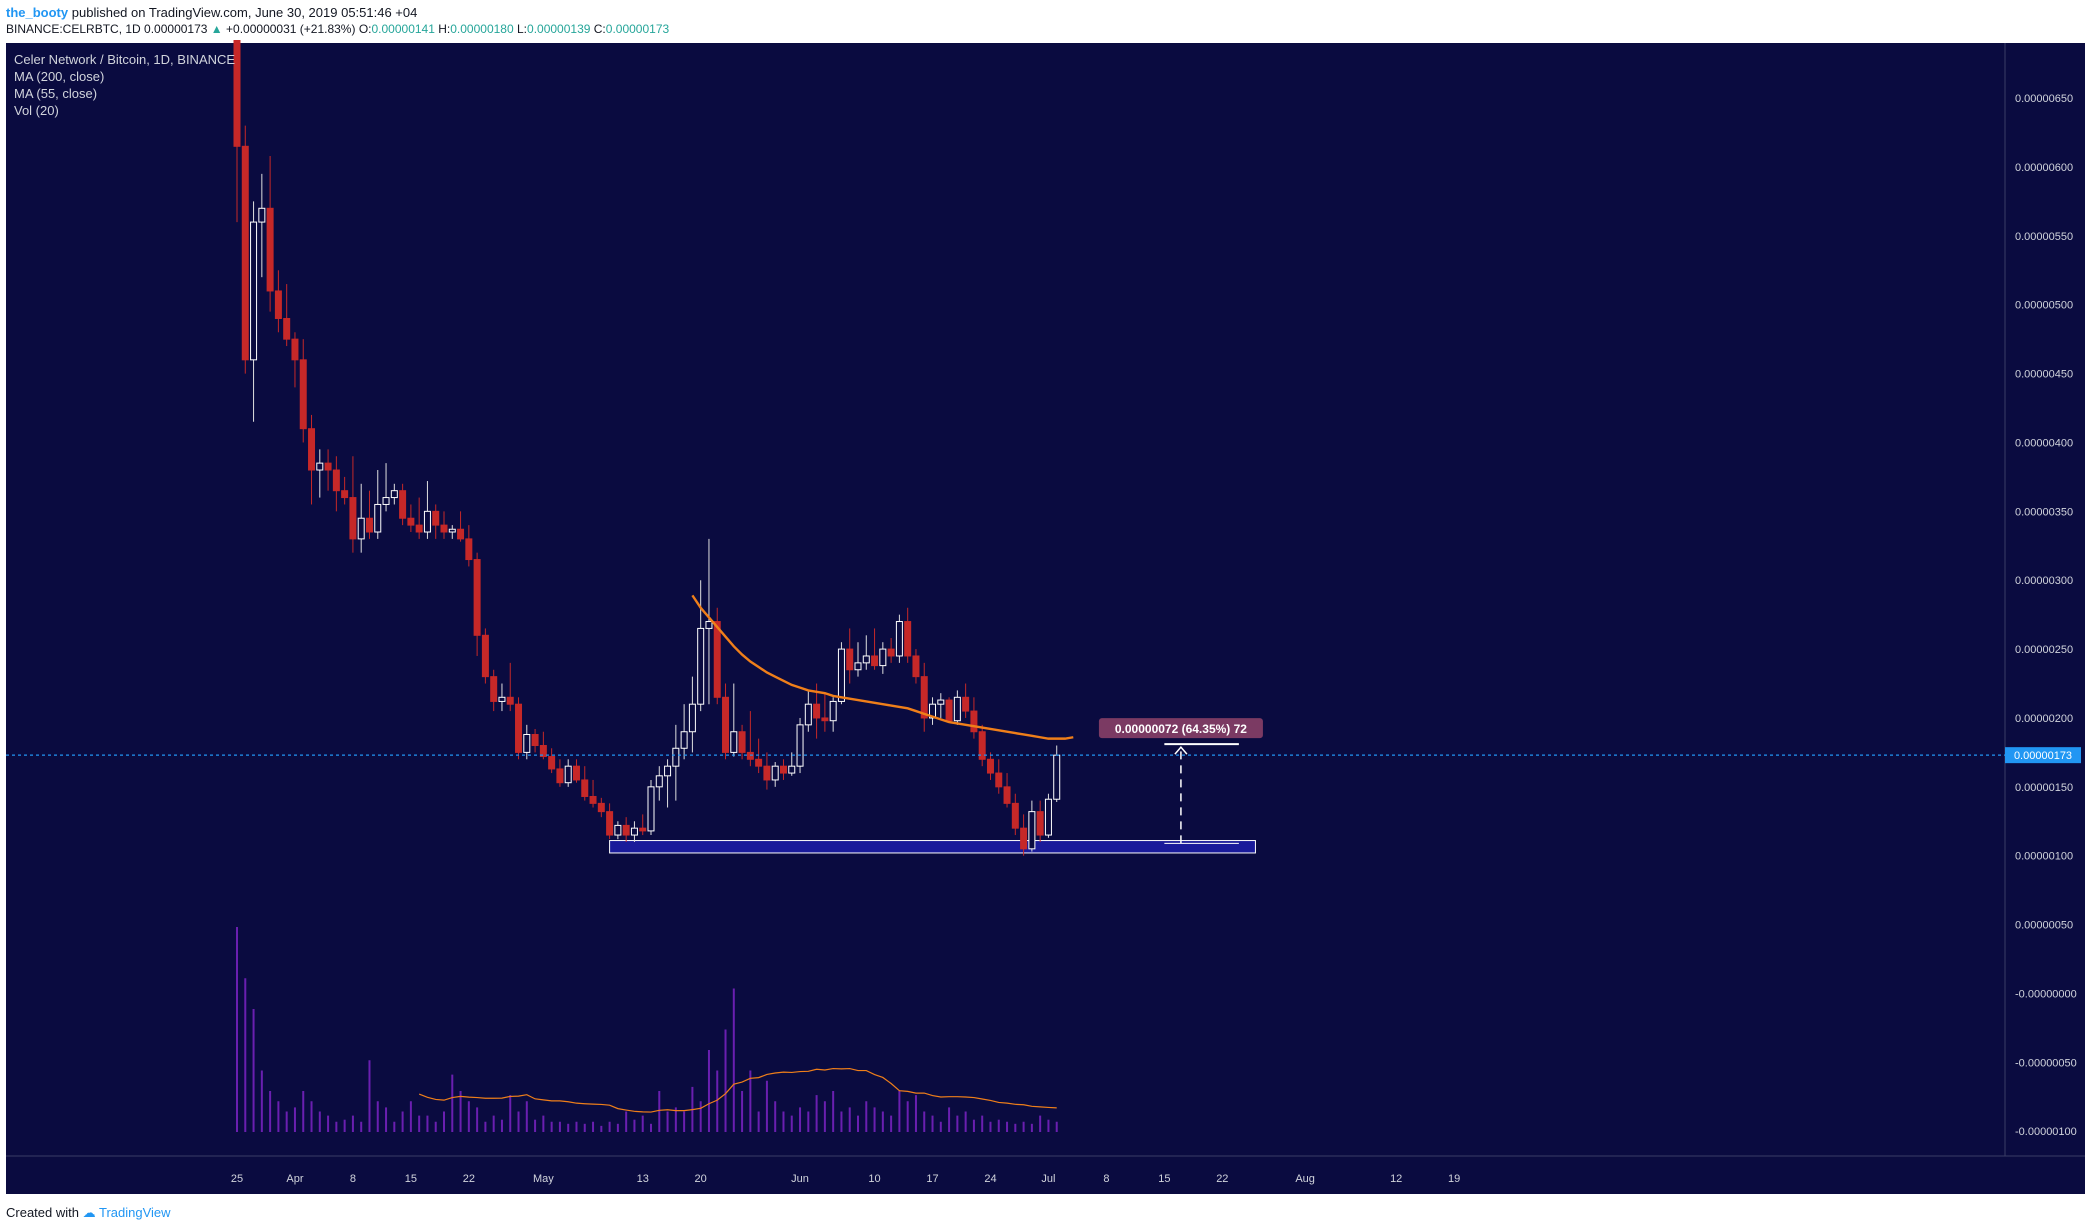  I want to click on symbol-label: BINANCE:CELRBTC, 1D, so click(73, 29).